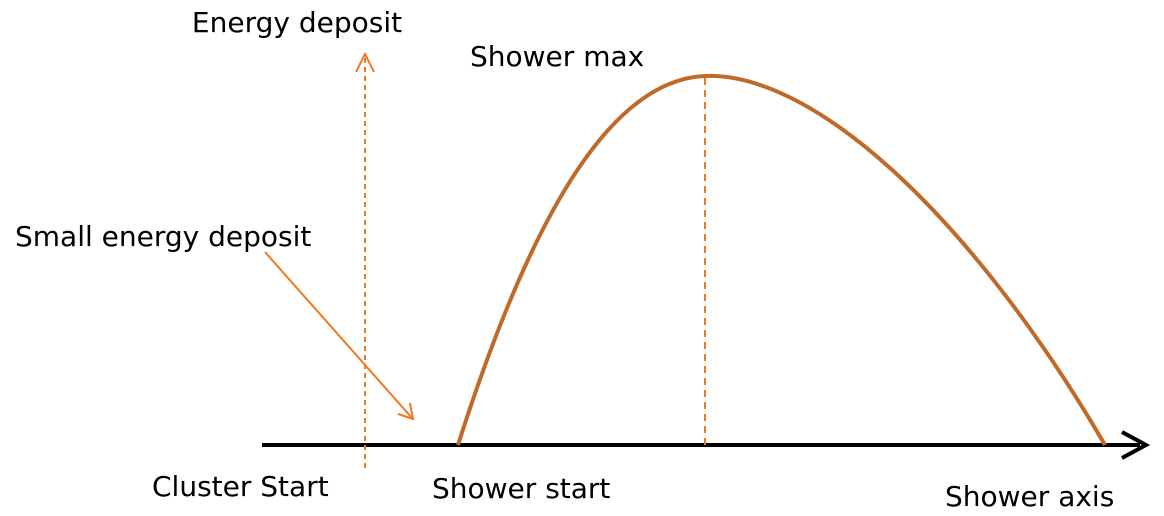 Image resolution: width=1164 pixels, height=516 pixels. What do you see at coordinates (297, 22) in the screenshot?
I see `energy-deposit-label: Energy deposit` at bounding box center [297, 22].